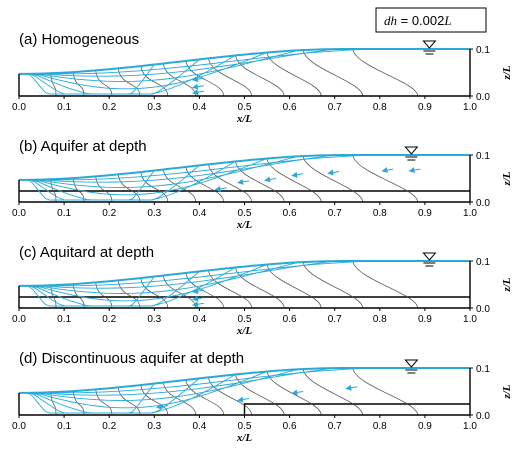 The image size is (525, 459). What do you see at coordinates (431, 20) in the screenshot?
I see `dh-legend-box: dh = 0.002L` at bounding box center [431, 20].